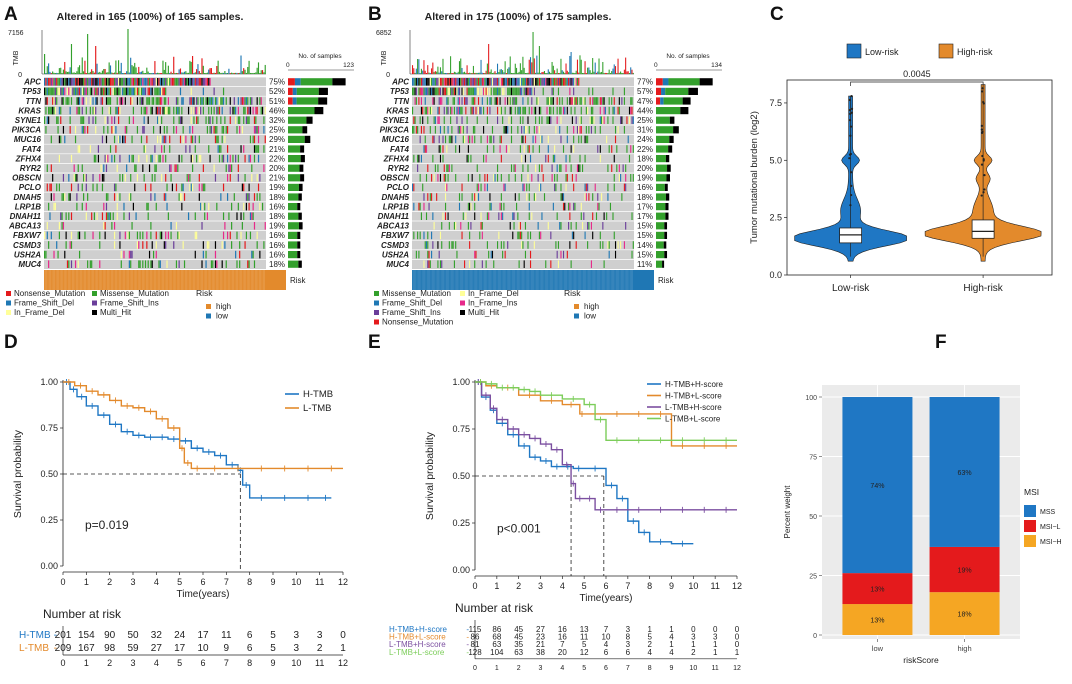 The height and width of the screenshot is (684, 1072). Describe the element at coordinates (811, 398) in the screenshot. I see `y-tick-label: 100` at that location.